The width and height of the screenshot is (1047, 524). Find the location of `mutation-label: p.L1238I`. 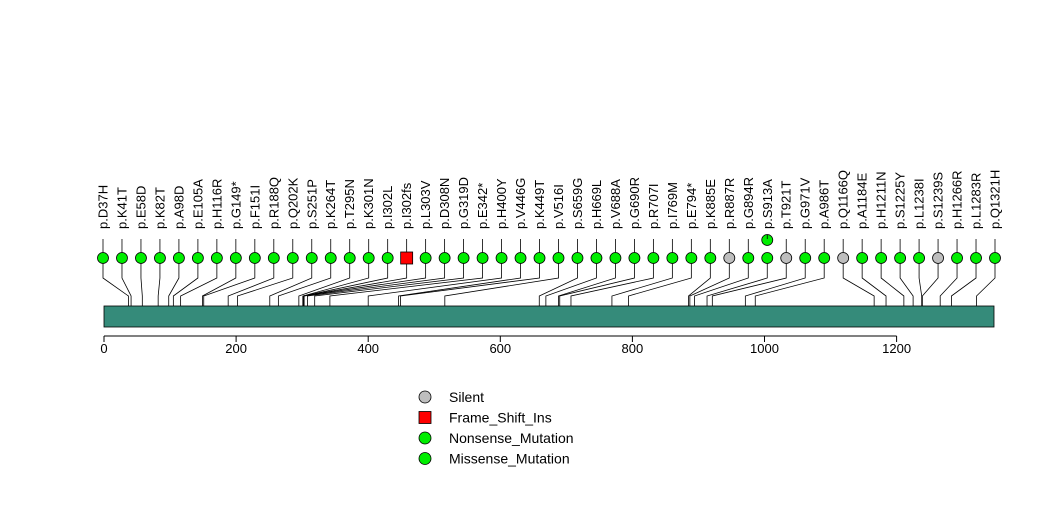

mutation-label: p.L1238I is located at coordinates (919, 203).